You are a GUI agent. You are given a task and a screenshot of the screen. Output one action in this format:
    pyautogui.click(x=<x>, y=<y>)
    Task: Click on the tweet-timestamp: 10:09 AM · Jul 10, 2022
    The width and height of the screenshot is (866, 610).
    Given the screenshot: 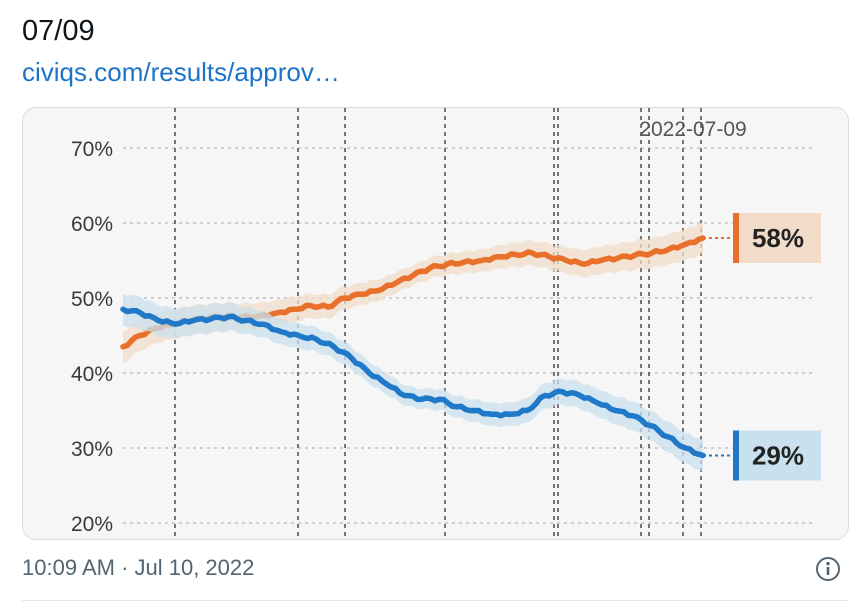 What is the action you would take?
    pyautogui.click(x=138, y=567)
    